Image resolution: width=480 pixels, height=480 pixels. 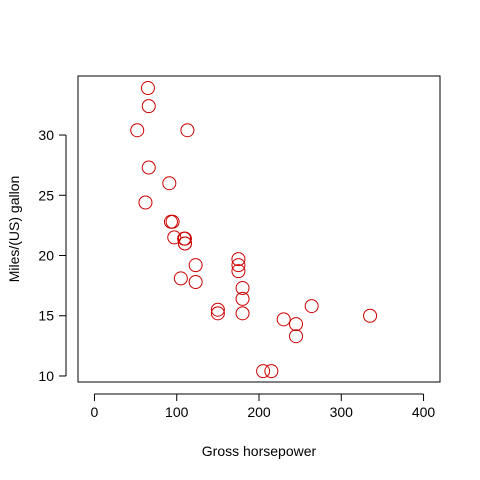 I want to click on y-tick-label: 30, so click(x=46, y=135).